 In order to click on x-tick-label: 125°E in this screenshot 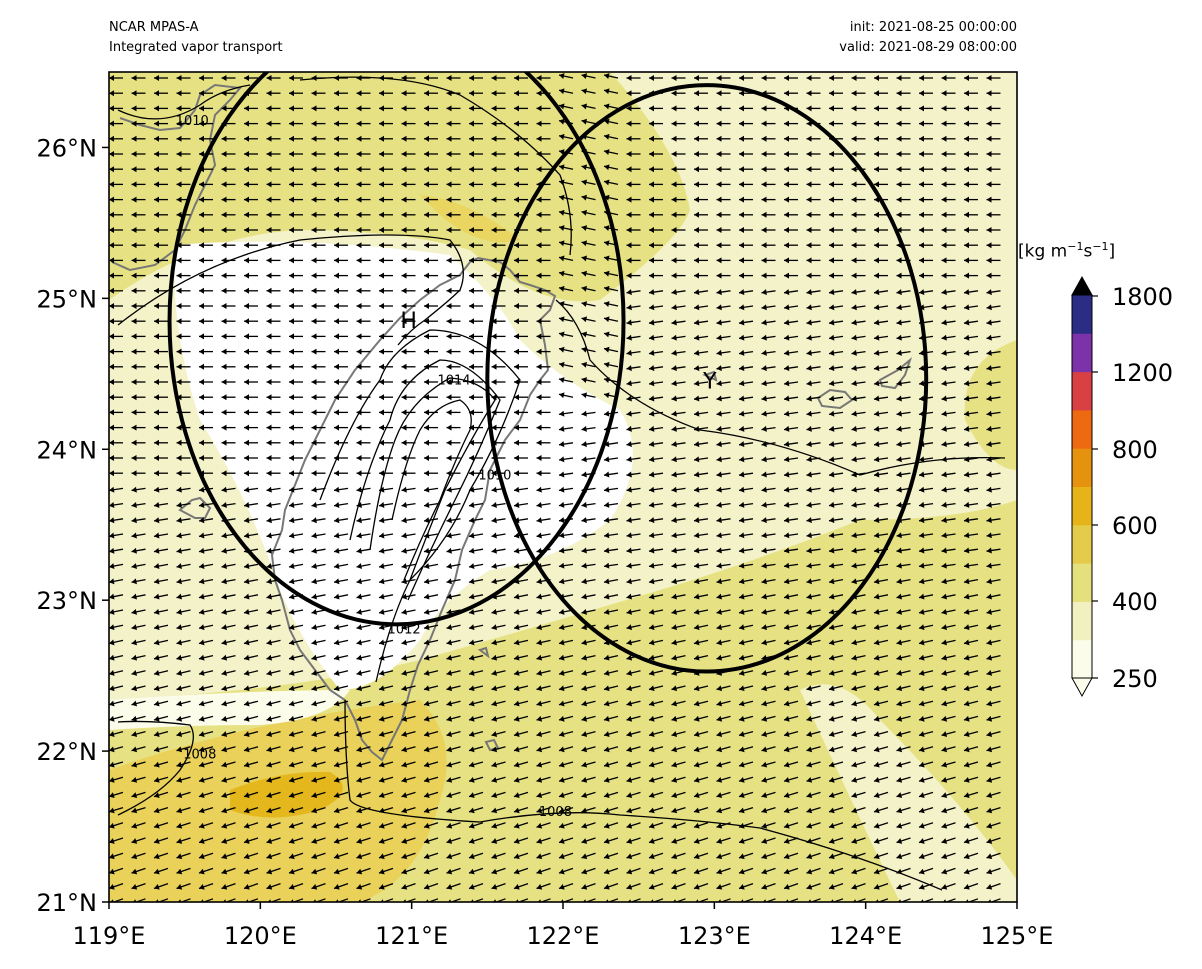, I will do `click(1017, 936)`.